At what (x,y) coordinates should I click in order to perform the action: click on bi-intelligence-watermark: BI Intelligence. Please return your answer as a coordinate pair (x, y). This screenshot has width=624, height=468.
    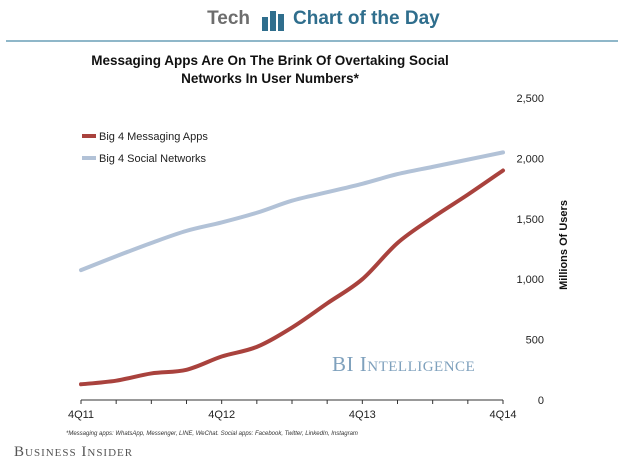
    Looking at the image, I should click on (404, 364).